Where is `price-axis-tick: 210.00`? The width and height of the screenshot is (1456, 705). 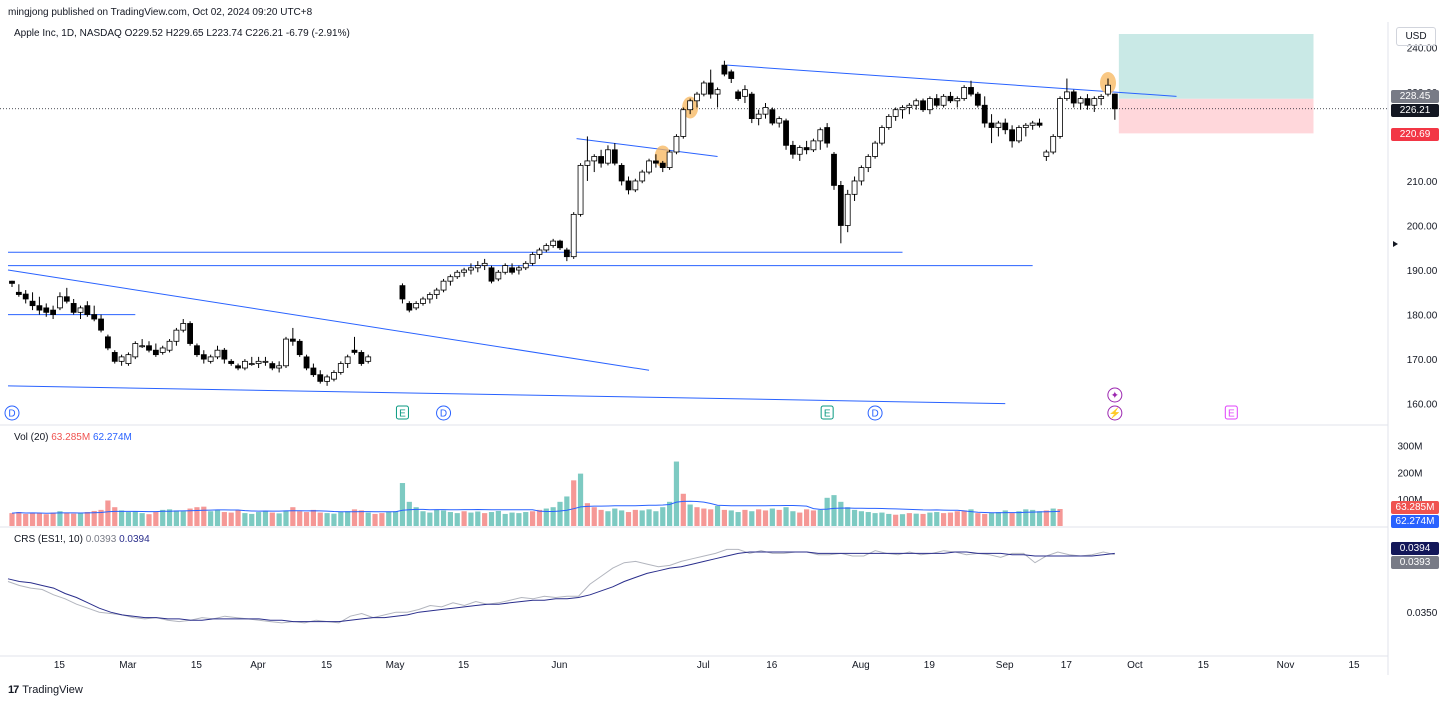
price-axis-tick: 210.00 is located at coordinates (1422, 182).